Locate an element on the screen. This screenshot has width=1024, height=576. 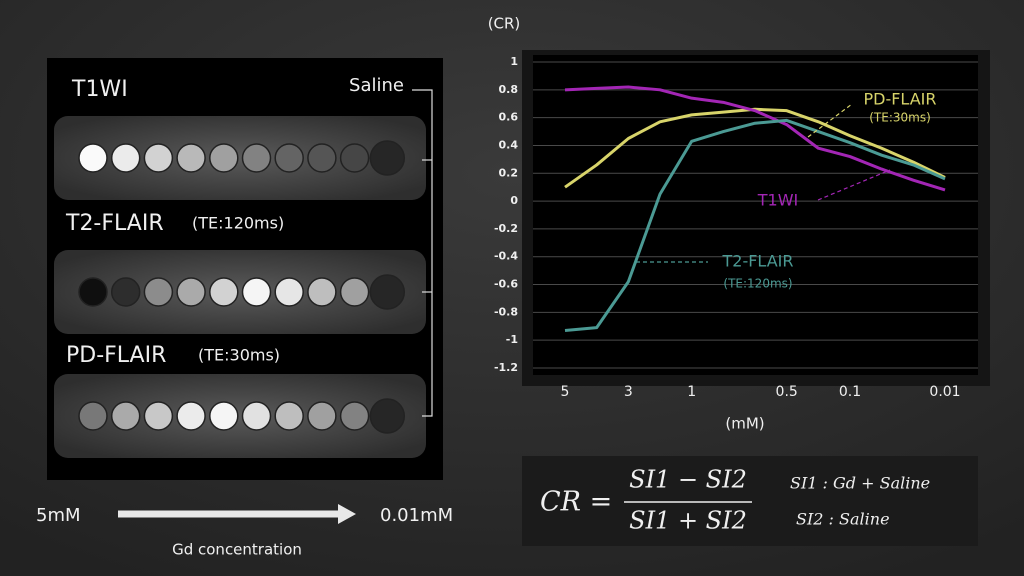
formula-legend: SI2 : Saline is located at coordinates (843, 519).